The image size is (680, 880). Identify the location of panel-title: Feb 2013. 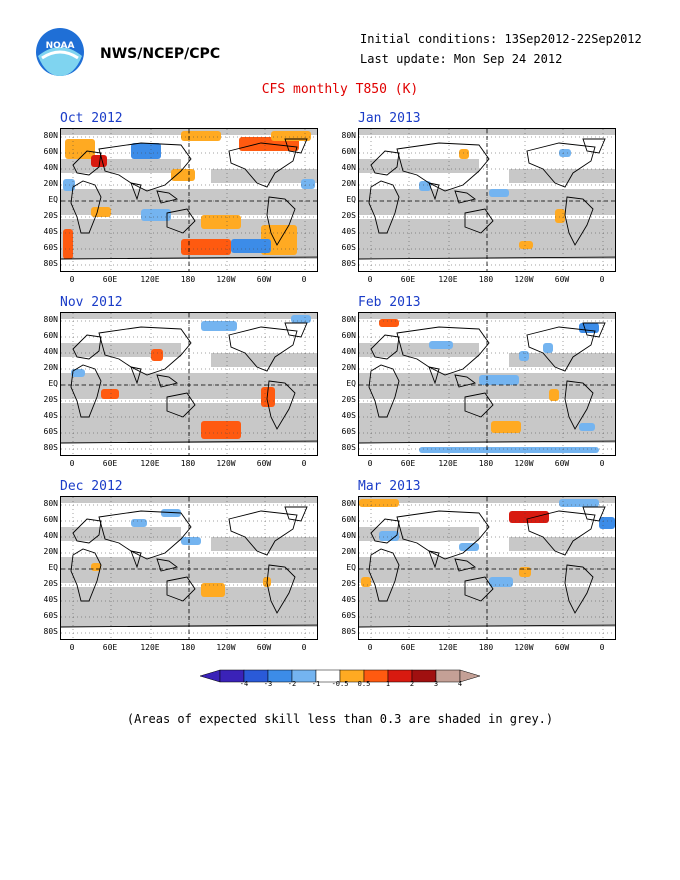
(389, 302).